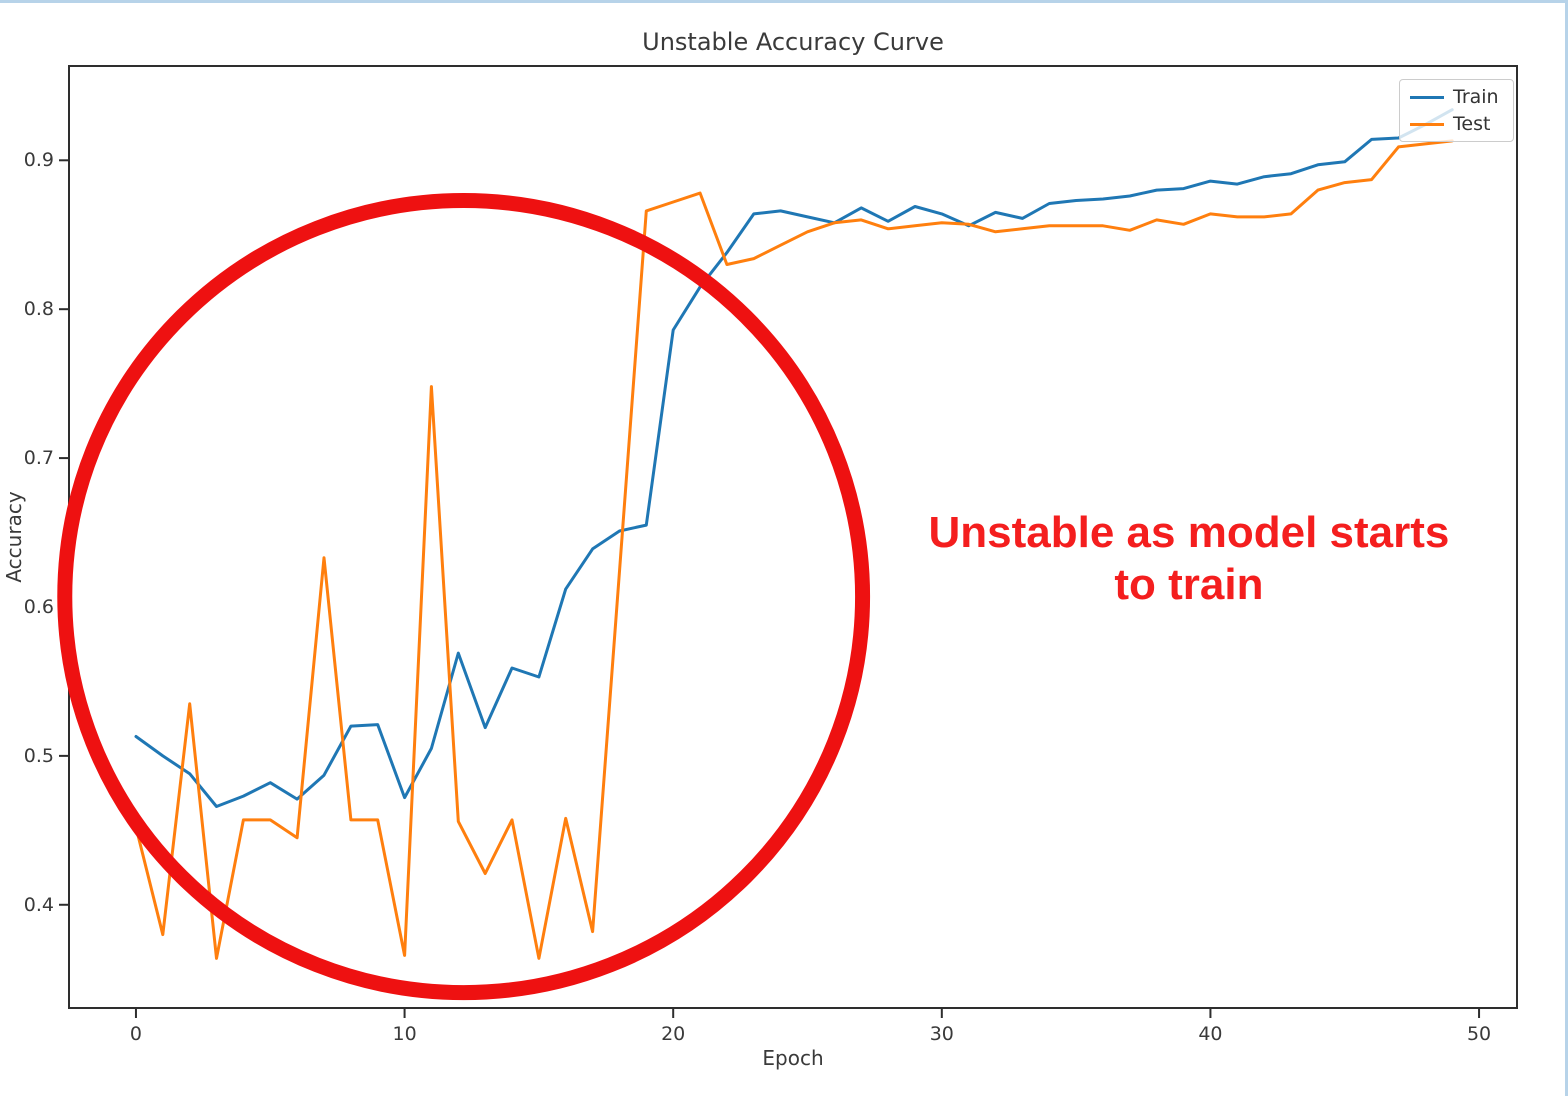 This screenshot has height=1096, width=1568. I want to click on annotation-text: Unstable as model starts to train, so click(1189, 559).